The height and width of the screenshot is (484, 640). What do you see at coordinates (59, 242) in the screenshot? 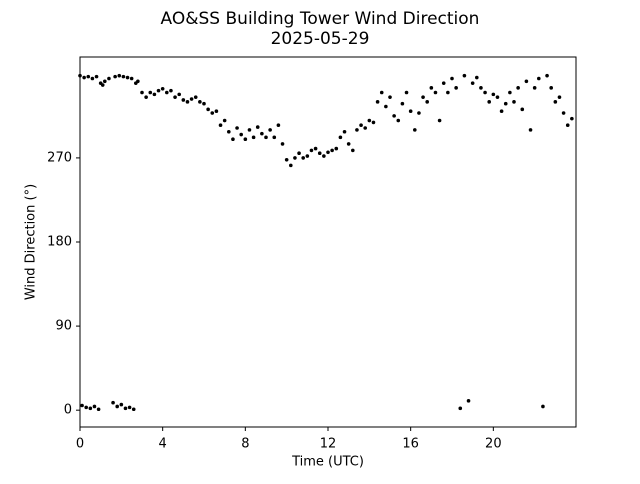
I see `y-tick-label: 180` at bounding box center [59, 242].